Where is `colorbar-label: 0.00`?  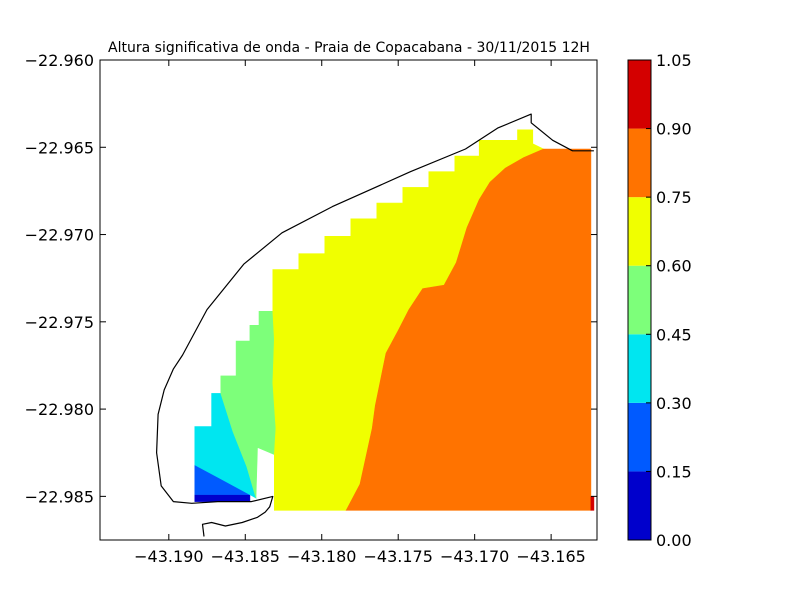 colorbar-label: 0.00 is located at coordinates (674, 540).